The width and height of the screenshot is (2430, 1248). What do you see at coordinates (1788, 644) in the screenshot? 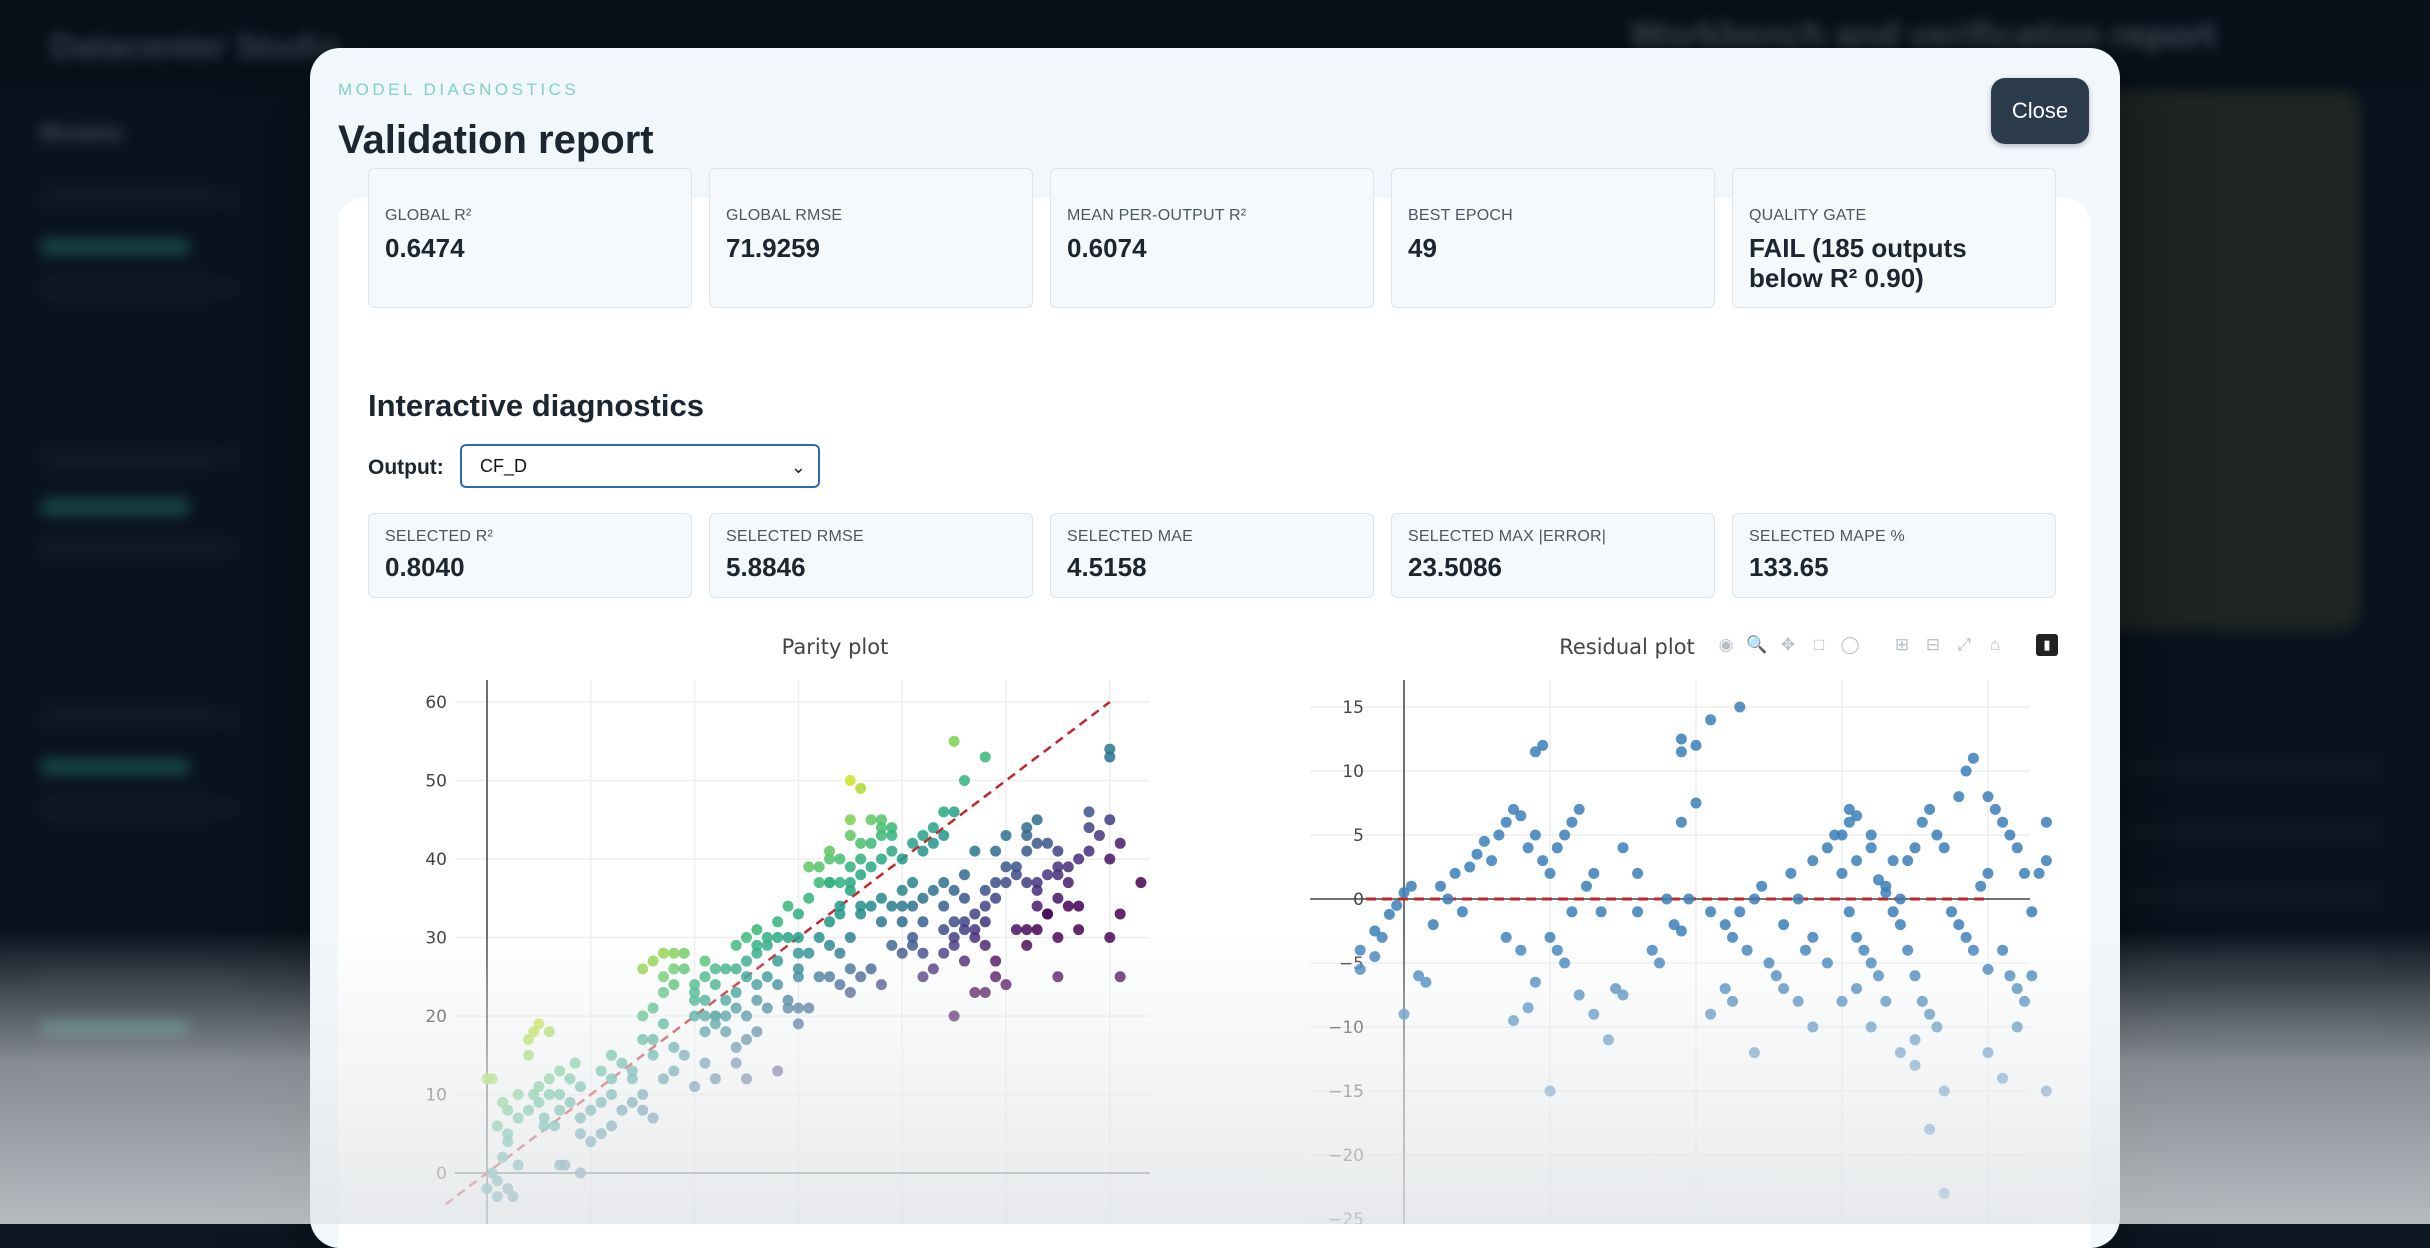
I see `pan-icon: ✥` at bounding box center [1788, 644].